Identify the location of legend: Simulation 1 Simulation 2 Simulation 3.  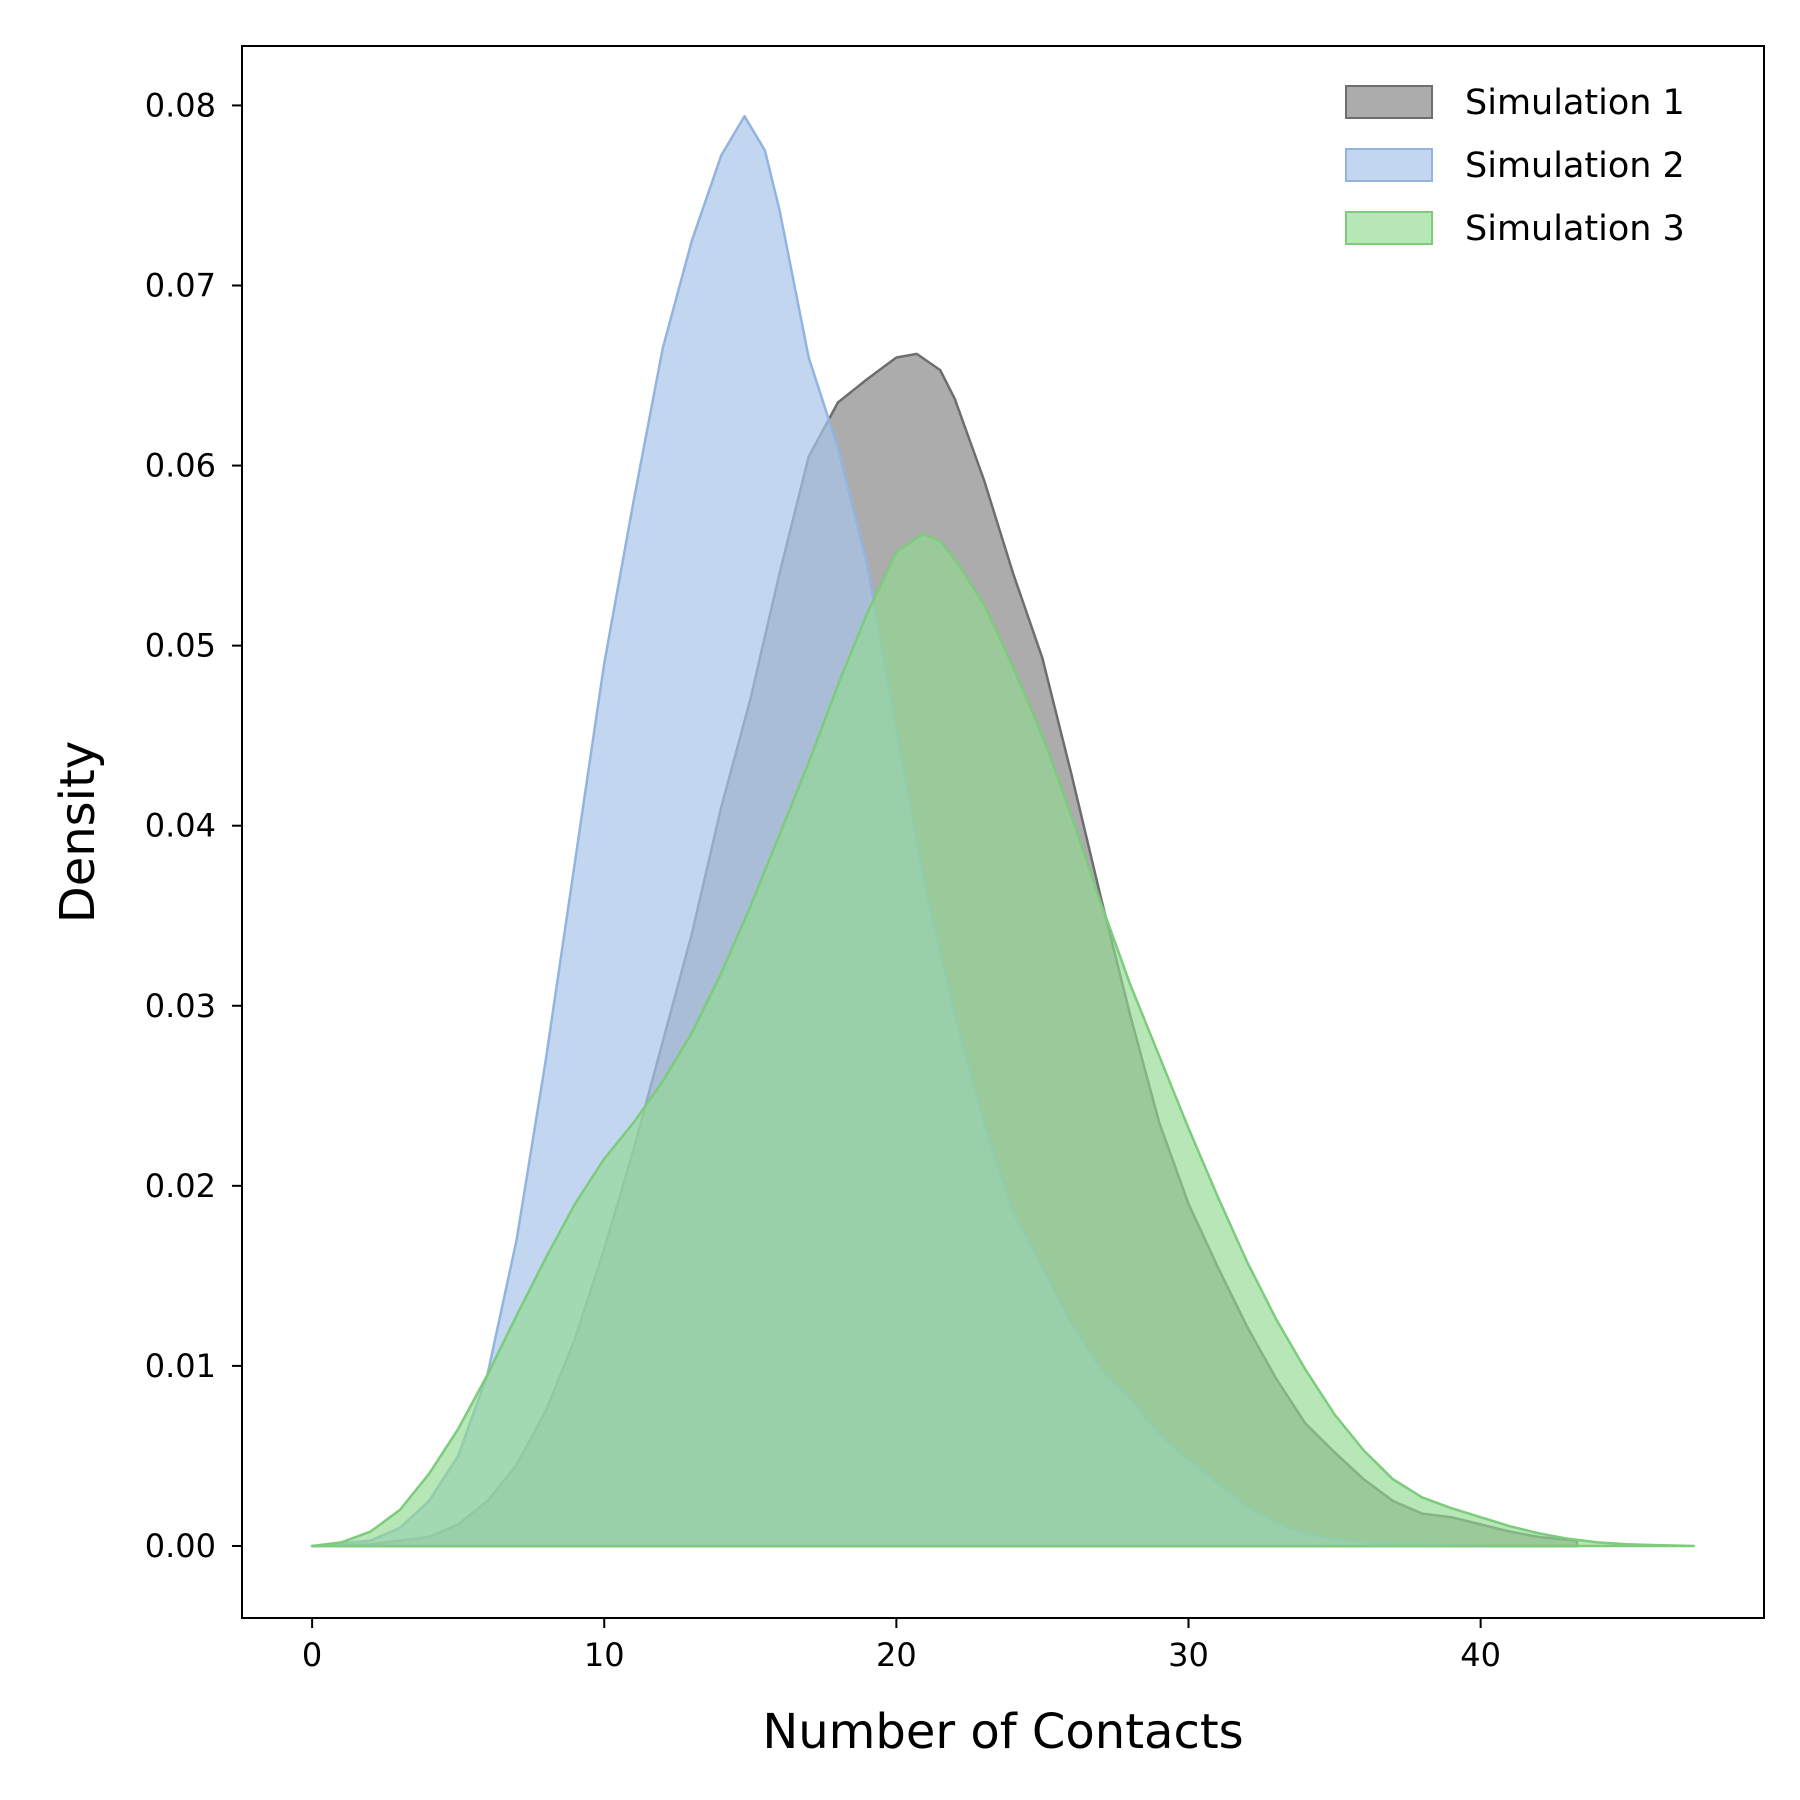
(1515, 166).